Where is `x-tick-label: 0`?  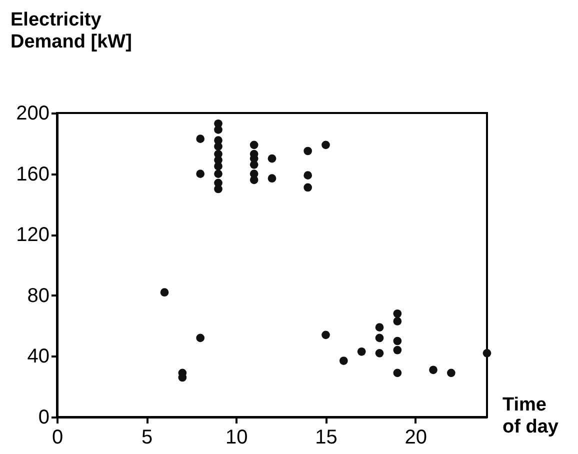
x-tick-label: 0 is located at coordinates (58, 437).